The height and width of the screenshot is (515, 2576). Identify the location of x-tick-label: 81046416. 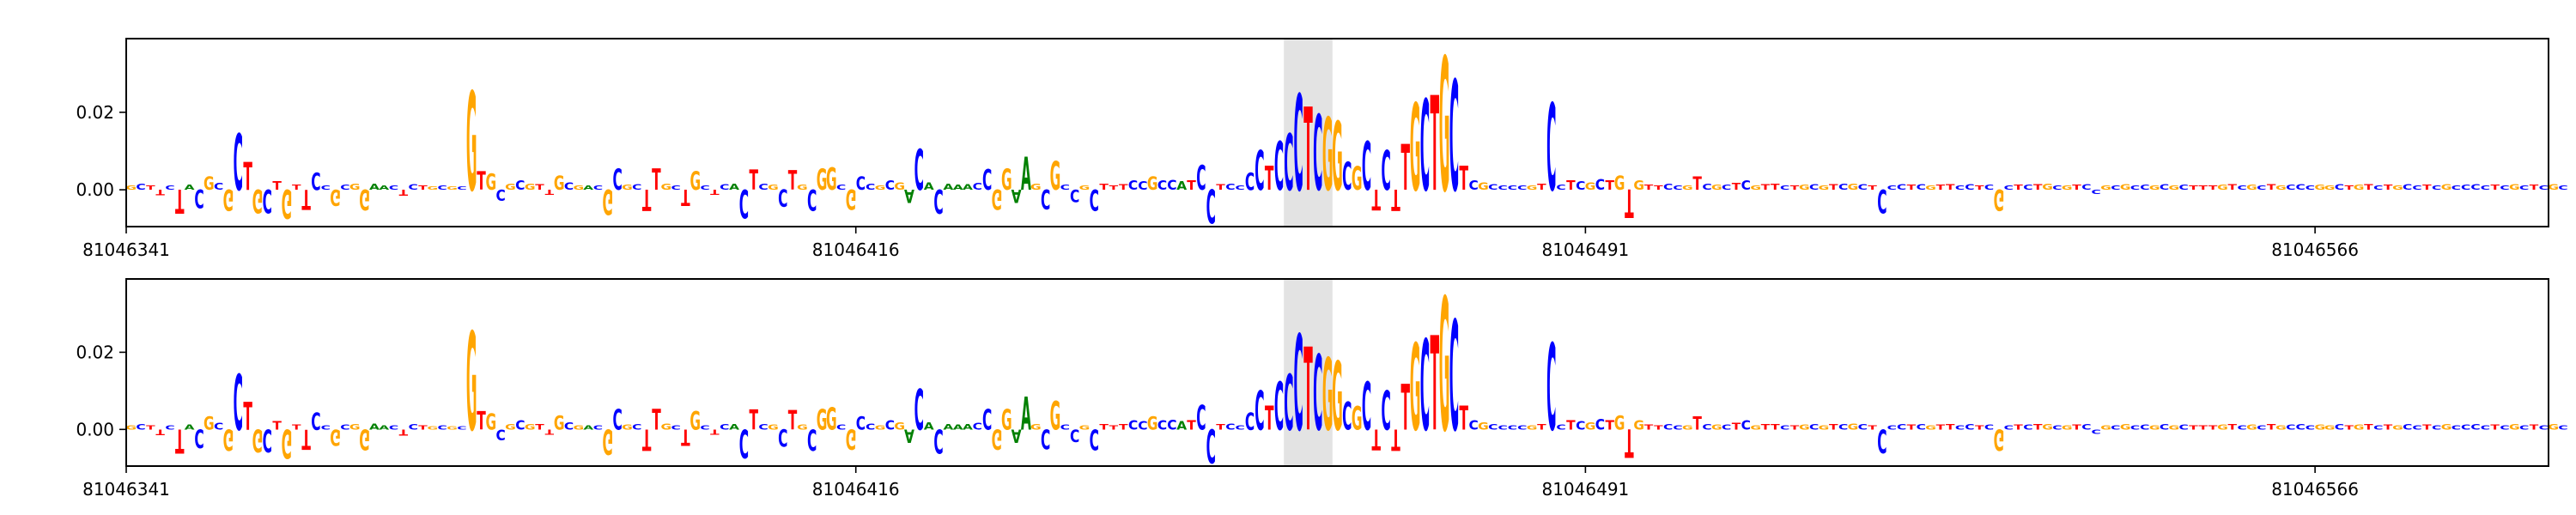
(856, 249).